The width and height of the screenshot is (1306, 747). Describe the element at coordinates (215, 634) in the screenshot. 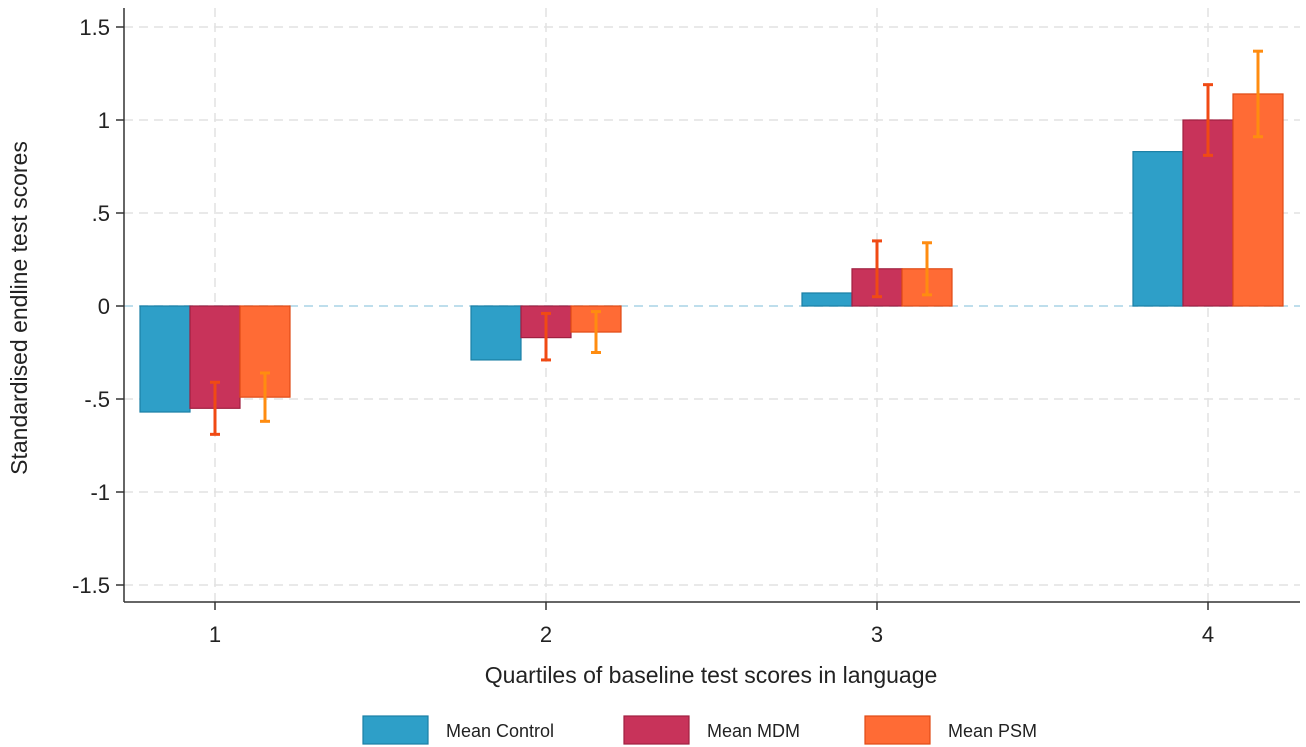

I see `x-tick-label: 1` at that location.